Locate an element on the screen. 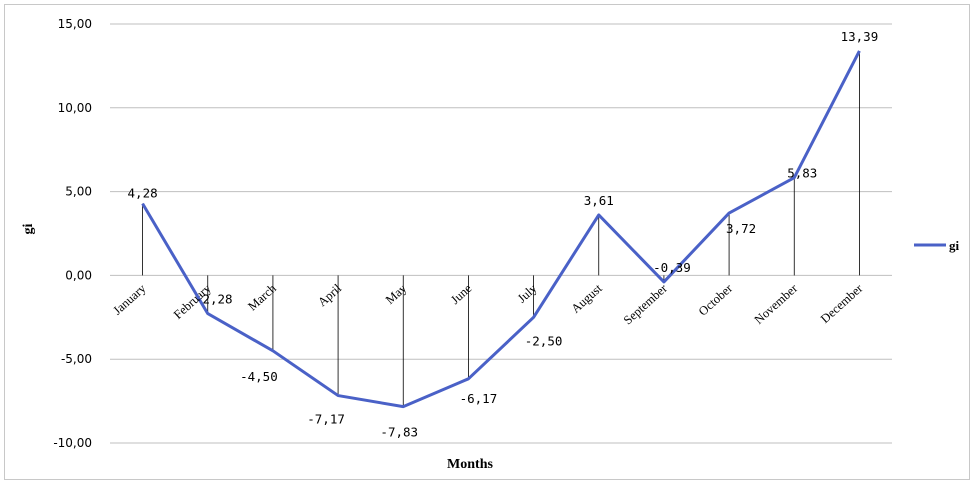  data-label: -0,39 is located at coordinates (672, 267).